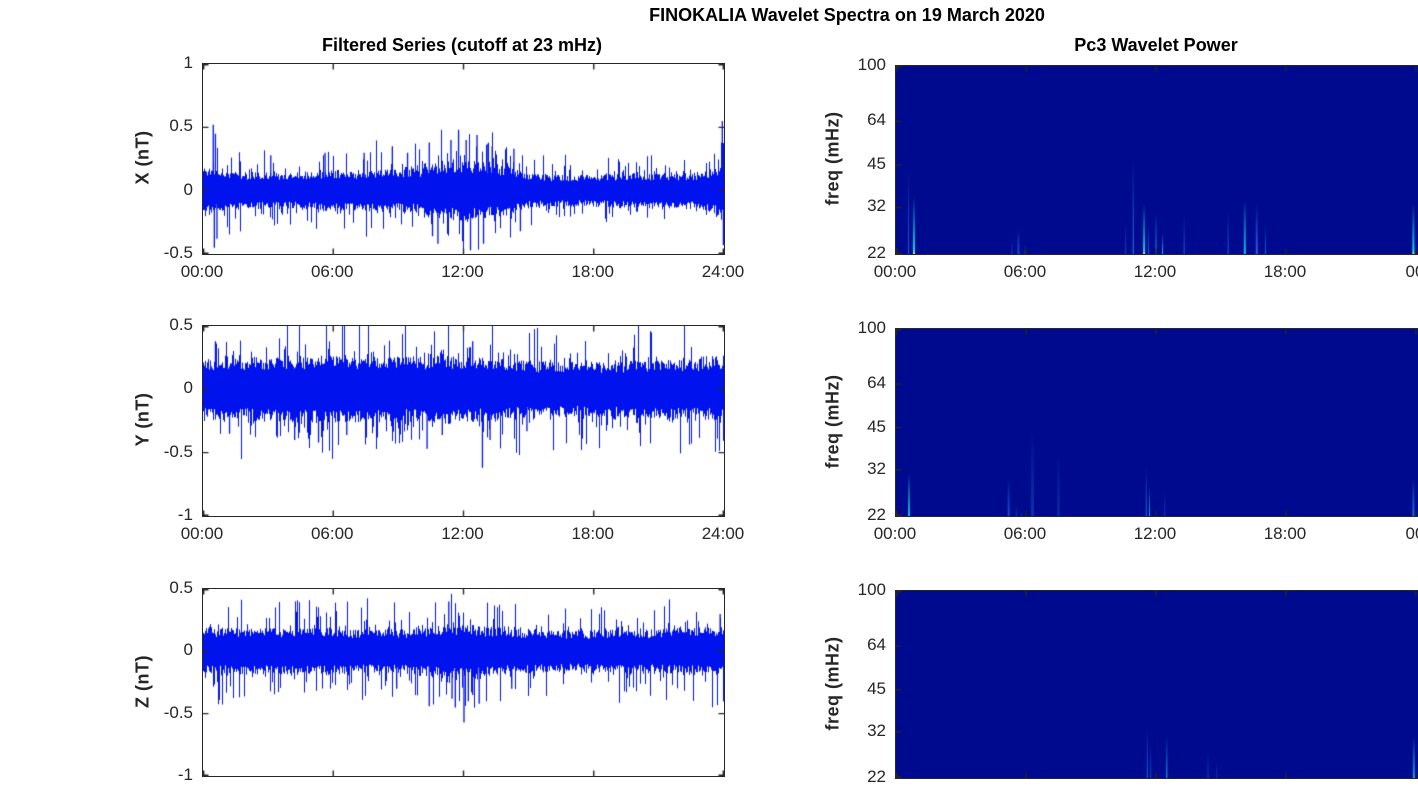  I want to click on wavelet-x-canvas, so click(1157, 160).